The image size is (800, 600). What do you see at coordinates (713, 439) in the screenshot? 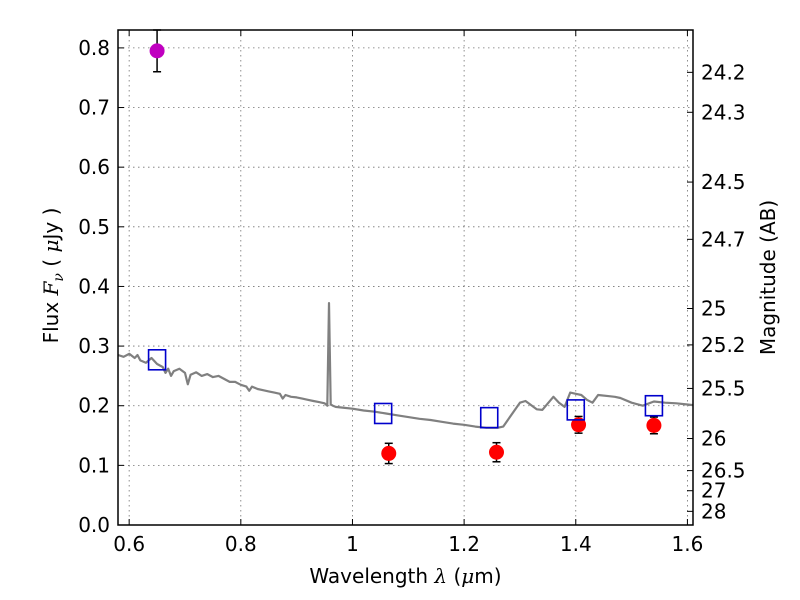
I see `y2-tick-label: 26` at bounding box center [713, 439].